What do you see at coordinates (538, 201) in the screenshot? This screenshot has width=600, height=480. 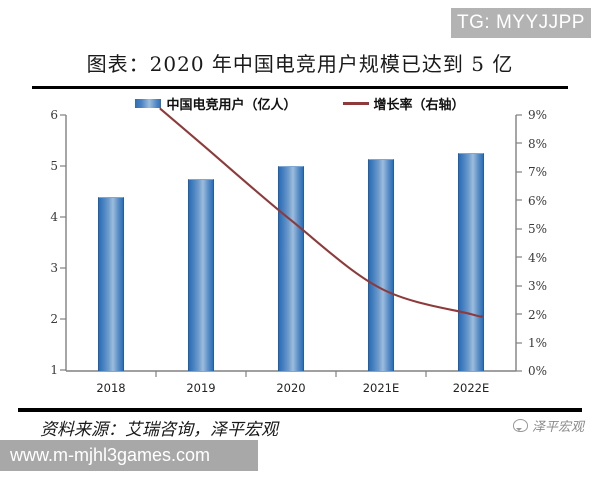 I see `y2-axis-tick-6: 6%` at bounding box center [538, 201].